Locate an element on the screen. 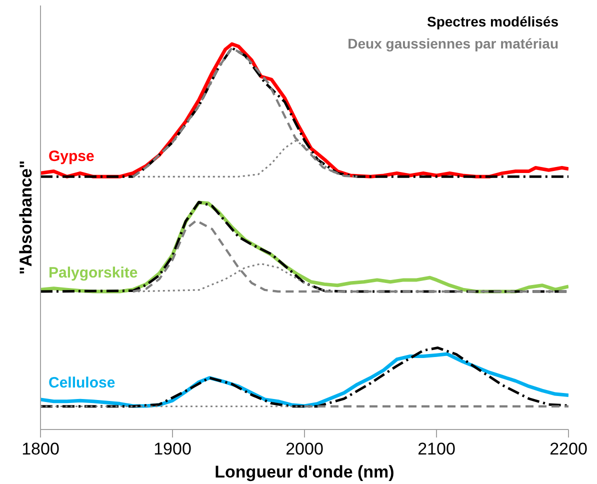 The image size is (597, 484). series-label: Palygorskite is located at coordinates (93, 273).